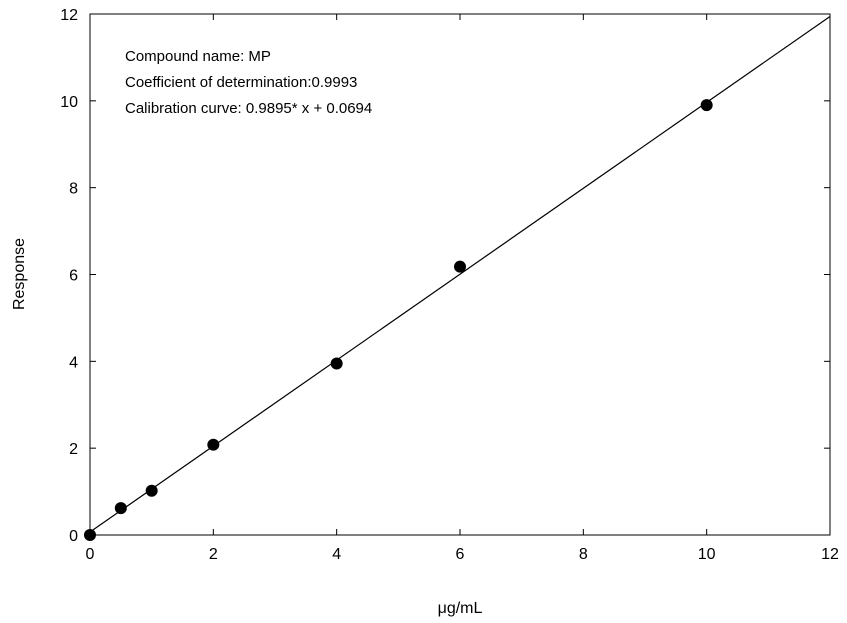 This screenshot has width=847, height=623. Describe the element at coordinates (460, 554) in the screenshot. I see `x-tick-label: 6` at that location.